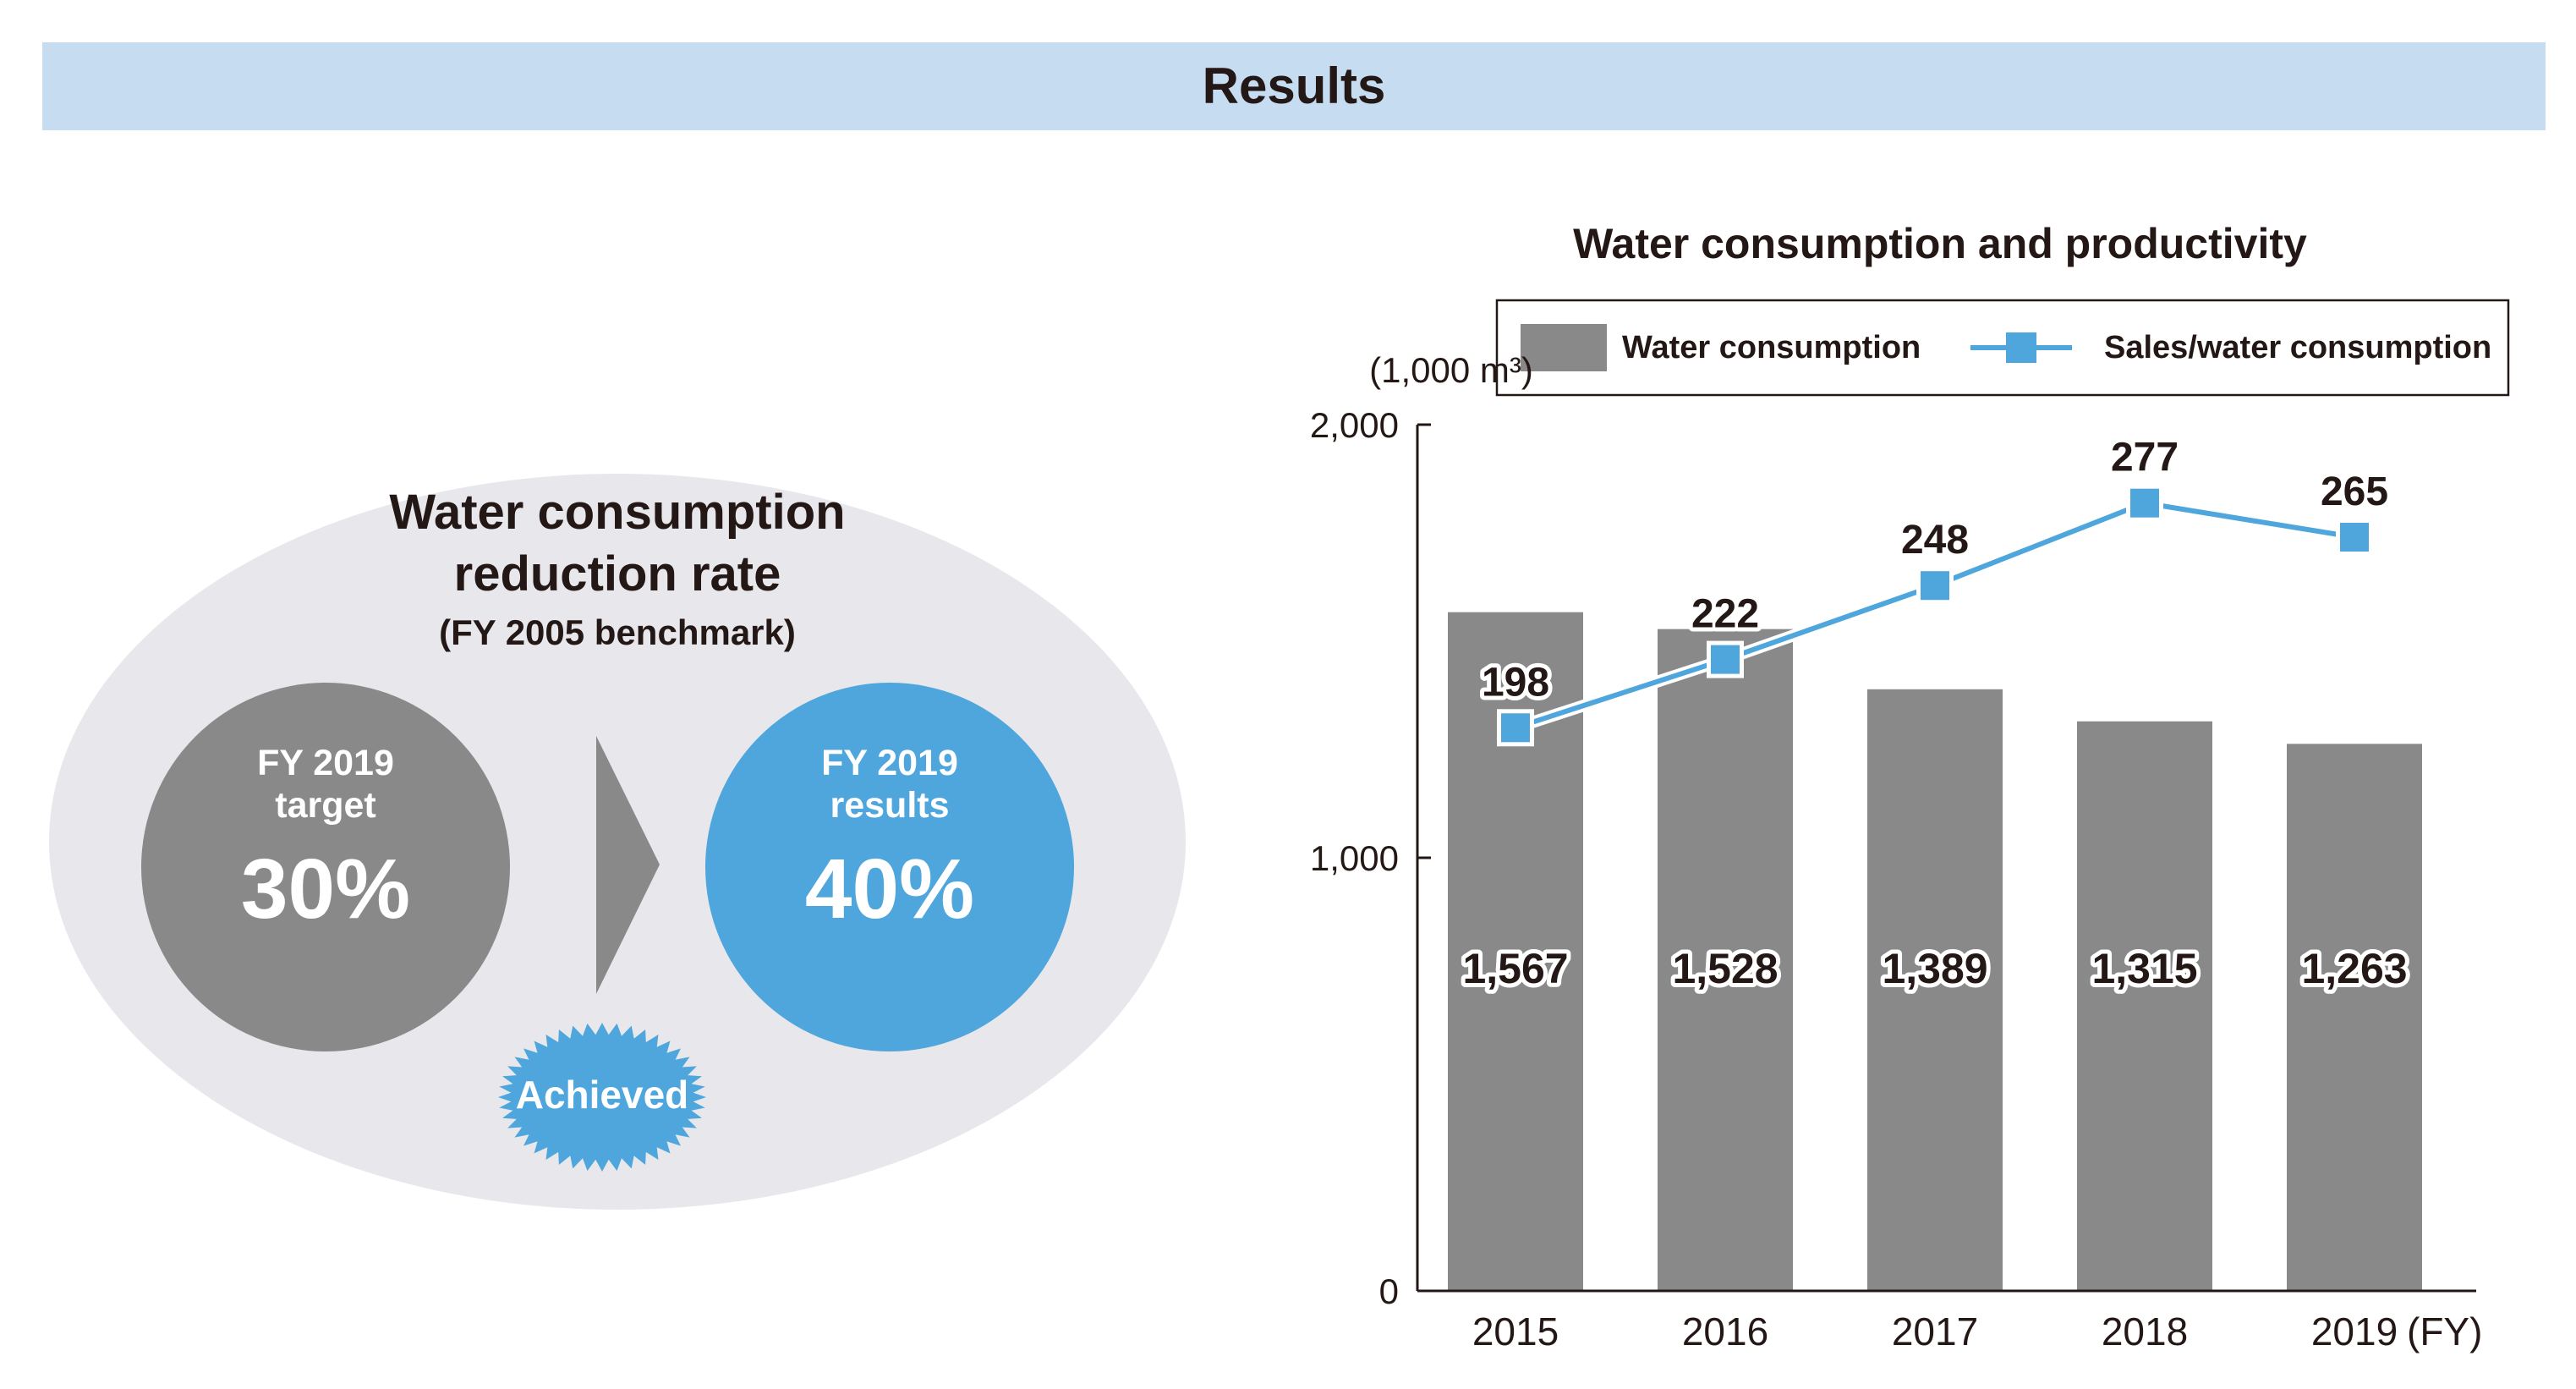  Describe the element at coordinates (2354, 537) in the screenshot. I see `line-marker-2019` at that location.